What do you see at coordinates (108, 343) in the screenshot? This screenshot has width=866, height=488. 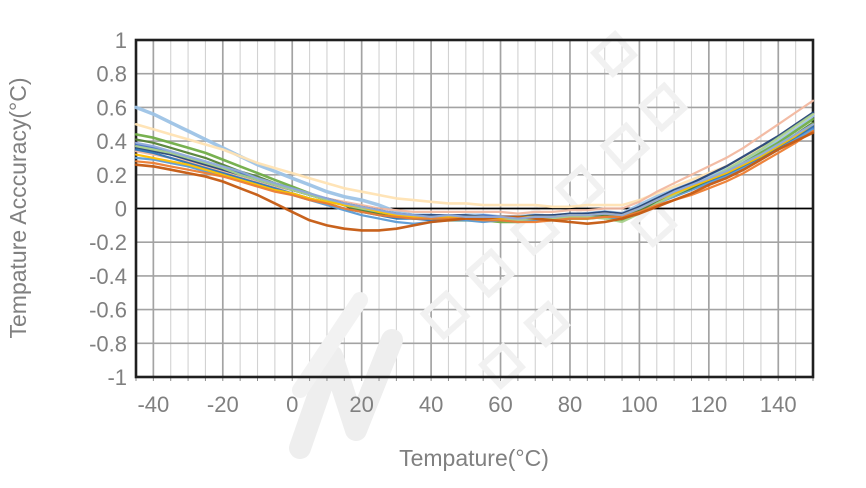 I see `y-tick-label: -0.8` at bounding box center [108, 343].